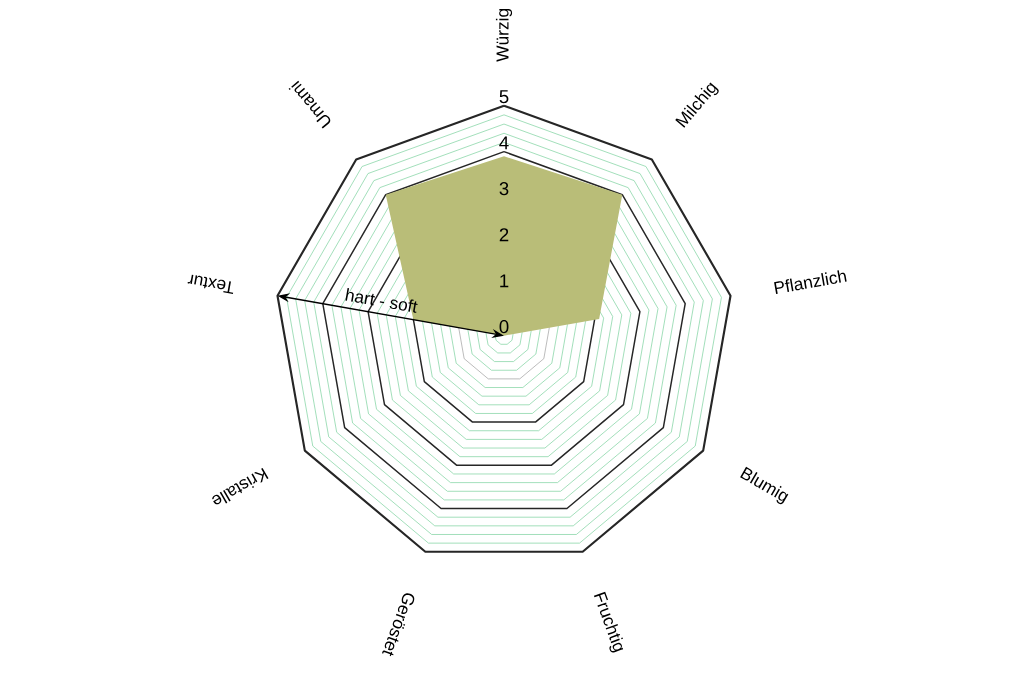 This screenshot has width=1022, height=681. What do you see at coordinates (381, 300) in the screenshot?
I see `text: hart - soft` at bounding box center [381, 300].